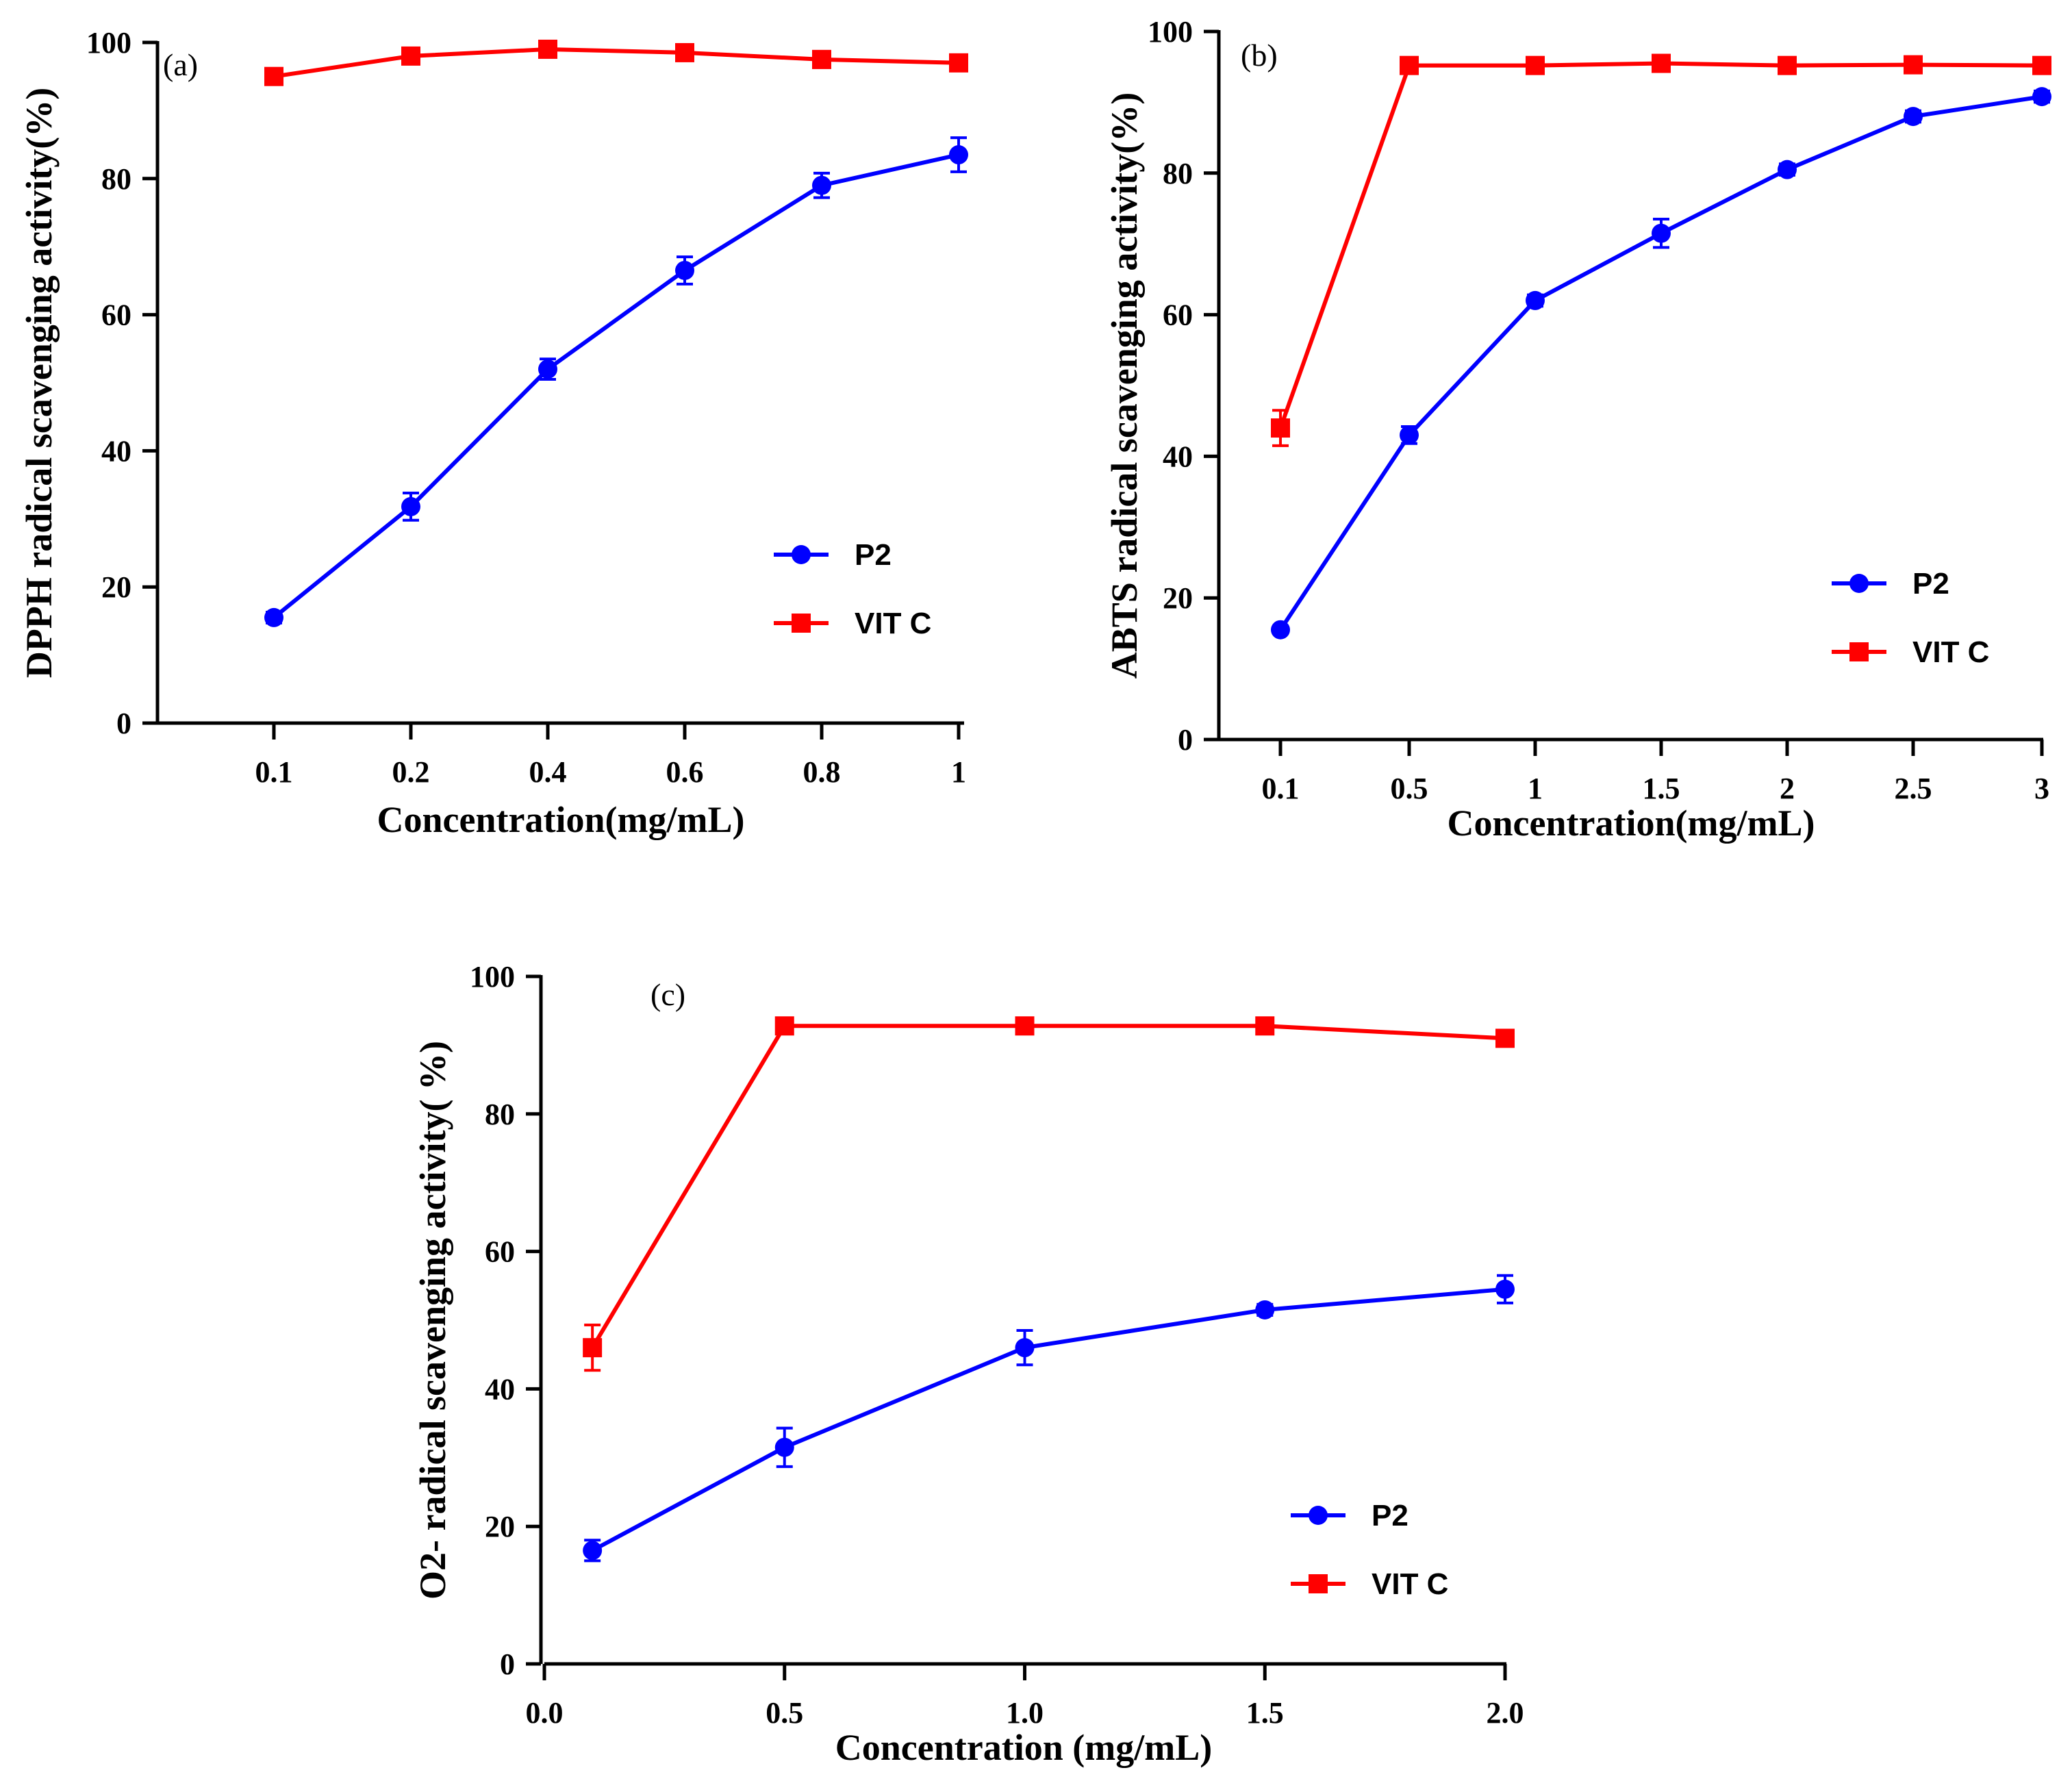  I want to click on panel-a-y-tick-label: 40, so click(116, 451).